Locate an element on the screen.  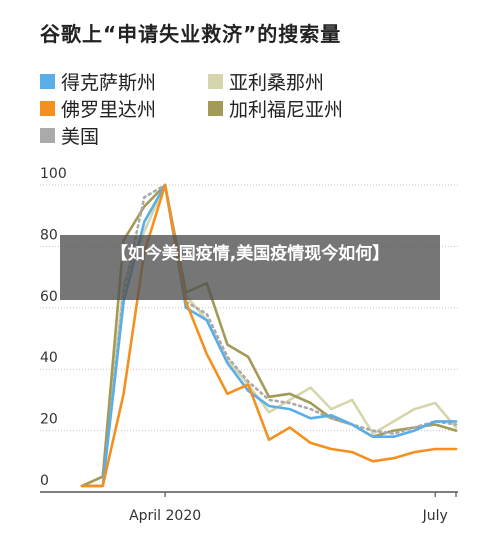
legend-item-arizona: 亚利桑那州 is located at coordinates (266, 81).